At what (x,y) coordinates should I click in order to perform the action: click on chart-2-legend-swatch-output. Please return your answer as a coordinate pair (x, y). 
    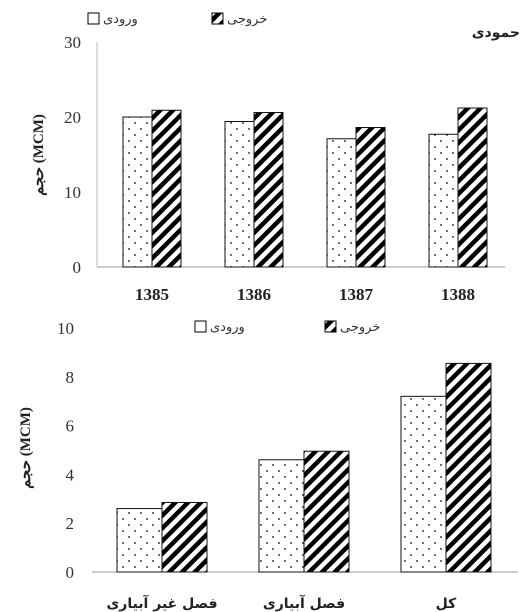
    Looking at the image, I should click on (330, 326).